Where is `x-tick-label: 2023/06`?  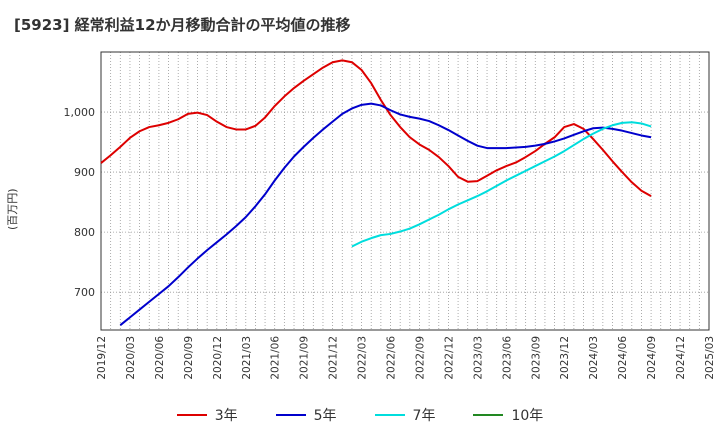
x-tick-label: 2023/06 is located at coordinates (507, 358).